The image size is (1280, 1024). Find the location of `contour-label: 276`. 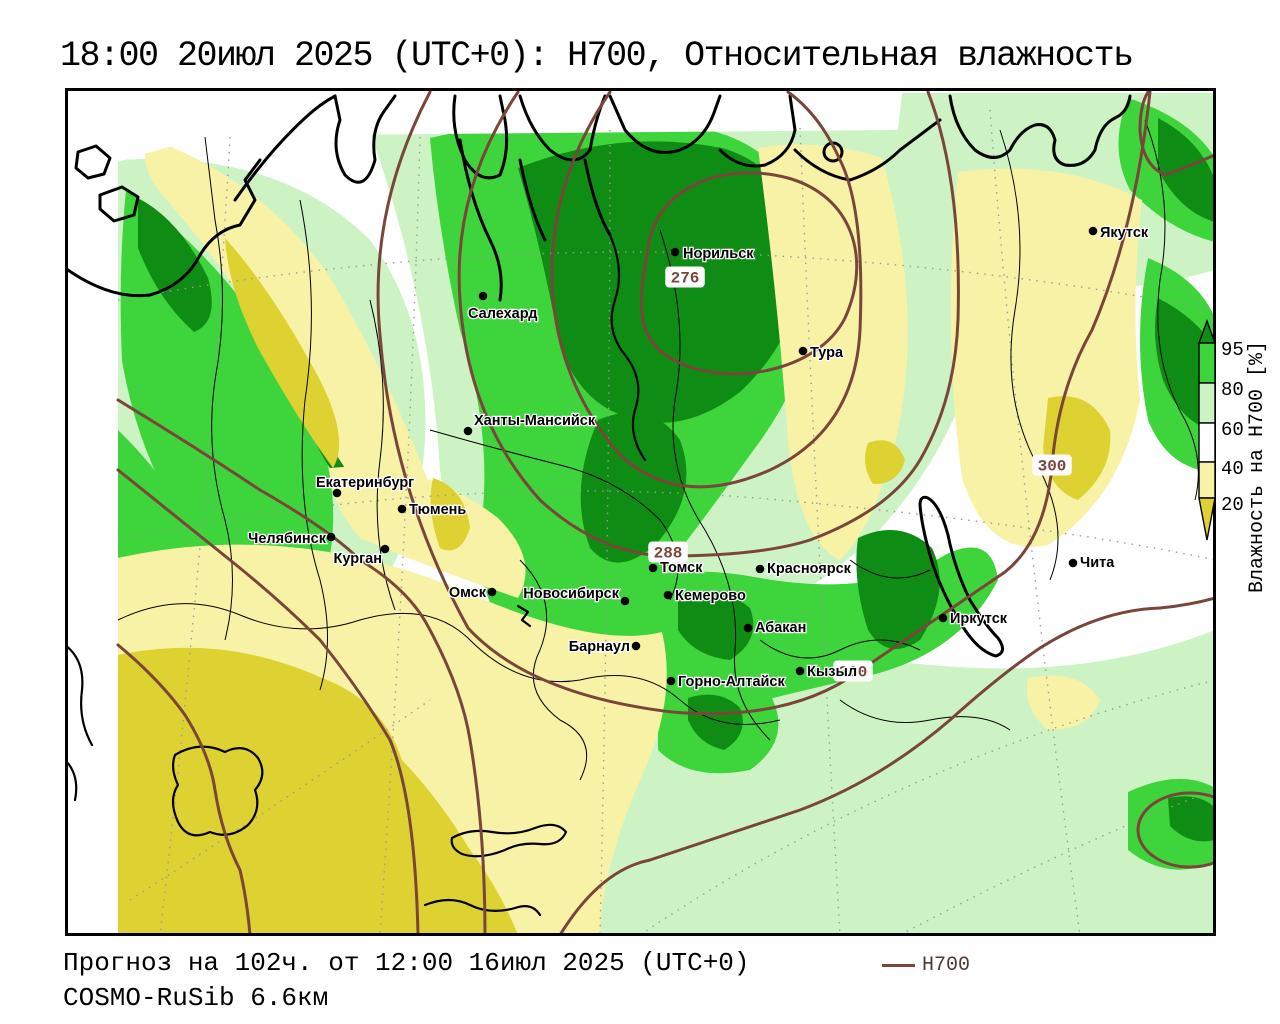

contour-label: 276 is located at coordinates (685, 279).